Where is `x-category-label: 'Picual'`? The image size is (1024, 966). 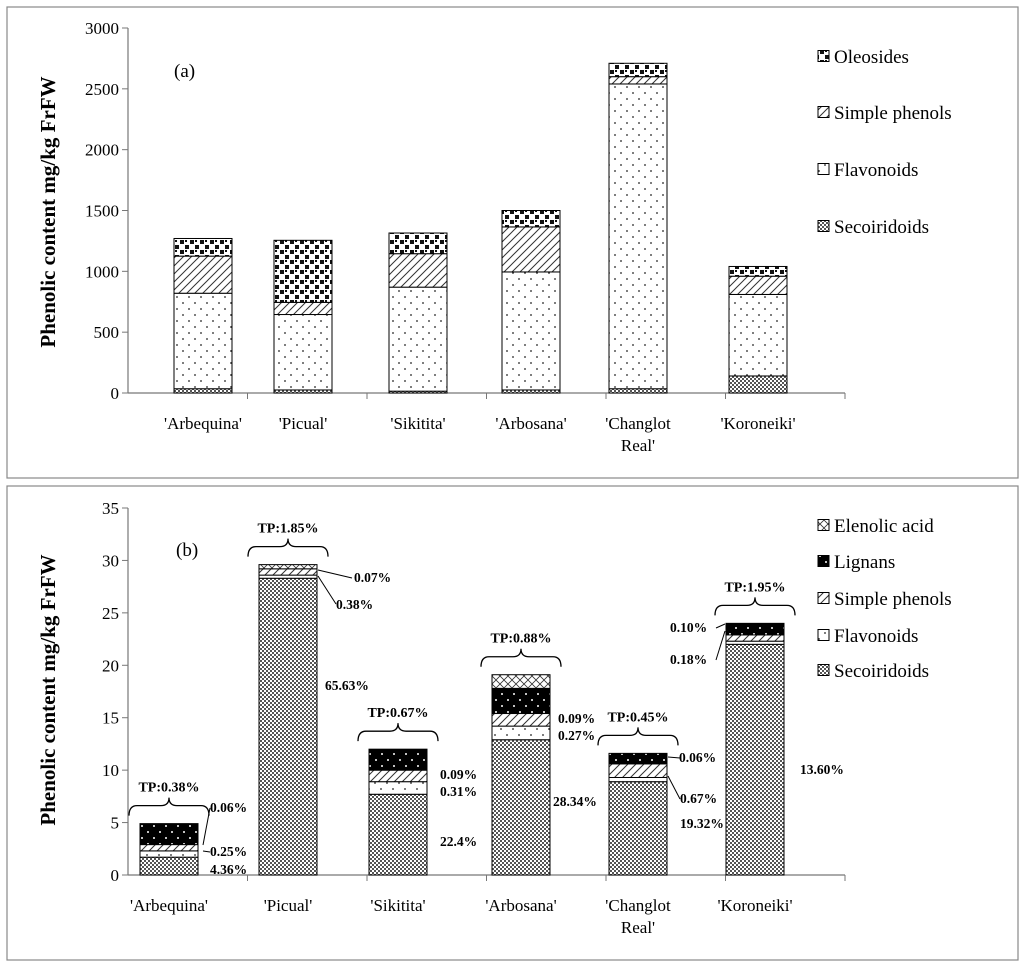 x-category-label: 'Picual' is located at coordinates (288, 905).